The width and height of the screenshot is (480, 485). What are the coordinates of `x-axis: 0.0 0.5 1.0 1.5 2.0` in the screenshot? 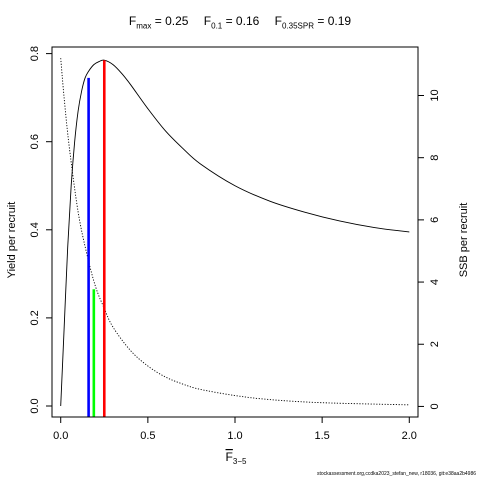 It's located at (235, 429).